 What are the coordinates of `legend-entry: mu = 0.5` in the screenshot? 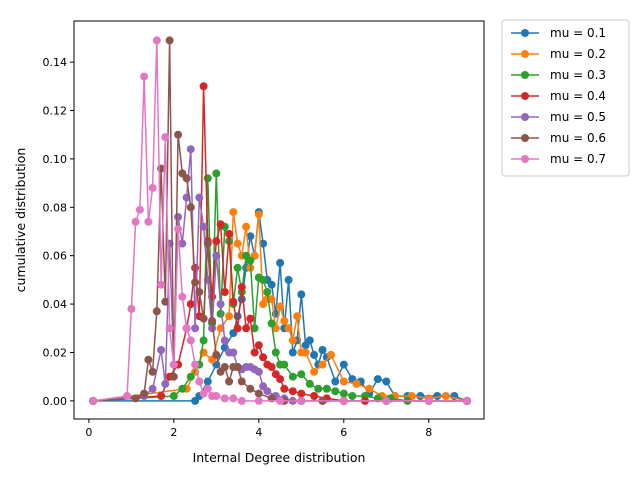 It's located at (558, 117).